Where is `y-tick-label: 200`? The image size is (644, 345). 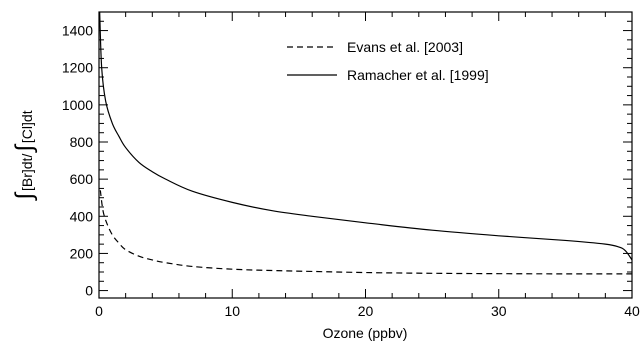
y-tick-label: 200 is located at coordinates (82, 253).